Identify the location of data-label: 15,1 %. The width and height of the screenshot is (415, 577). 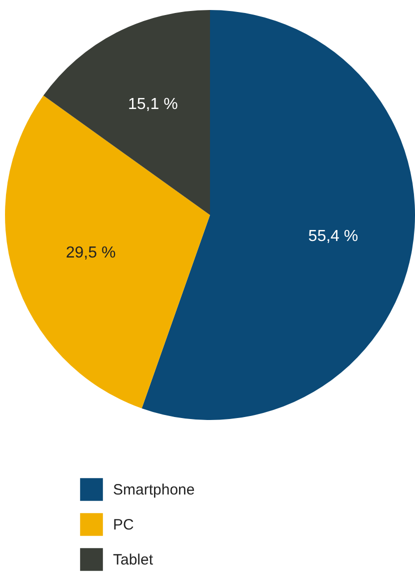
(153, 104).